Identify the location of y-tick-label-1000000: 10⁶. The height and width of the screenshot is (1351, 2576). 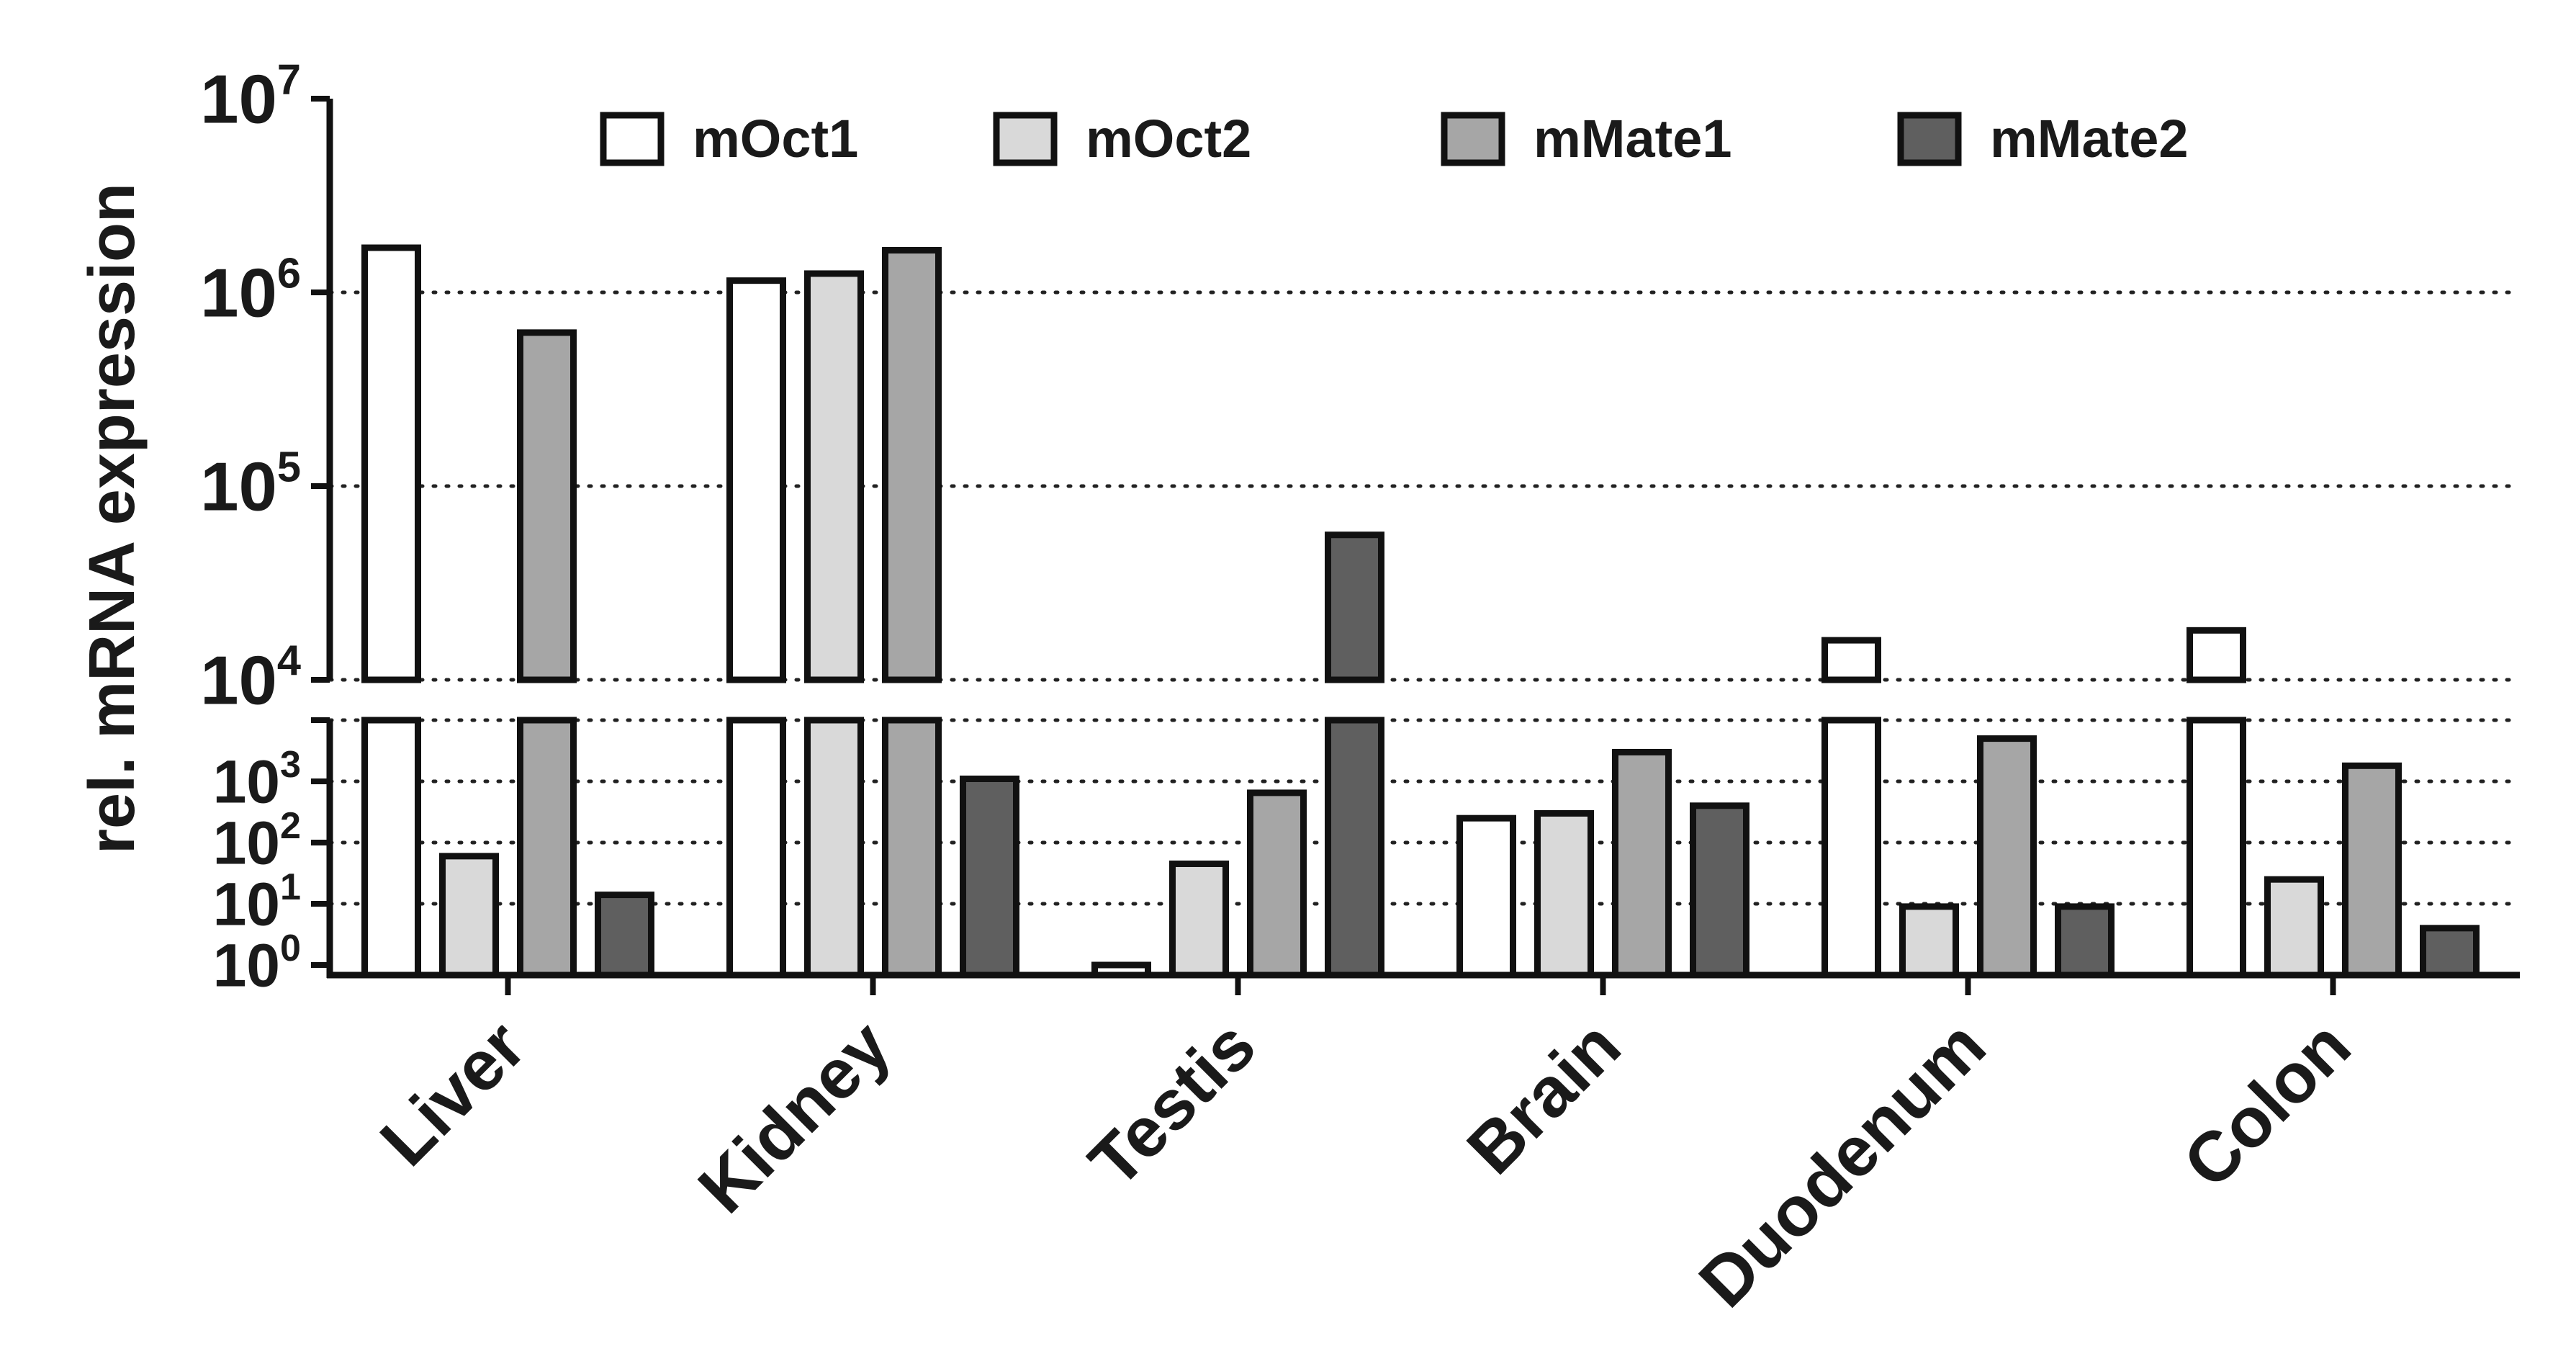
(250, 289).